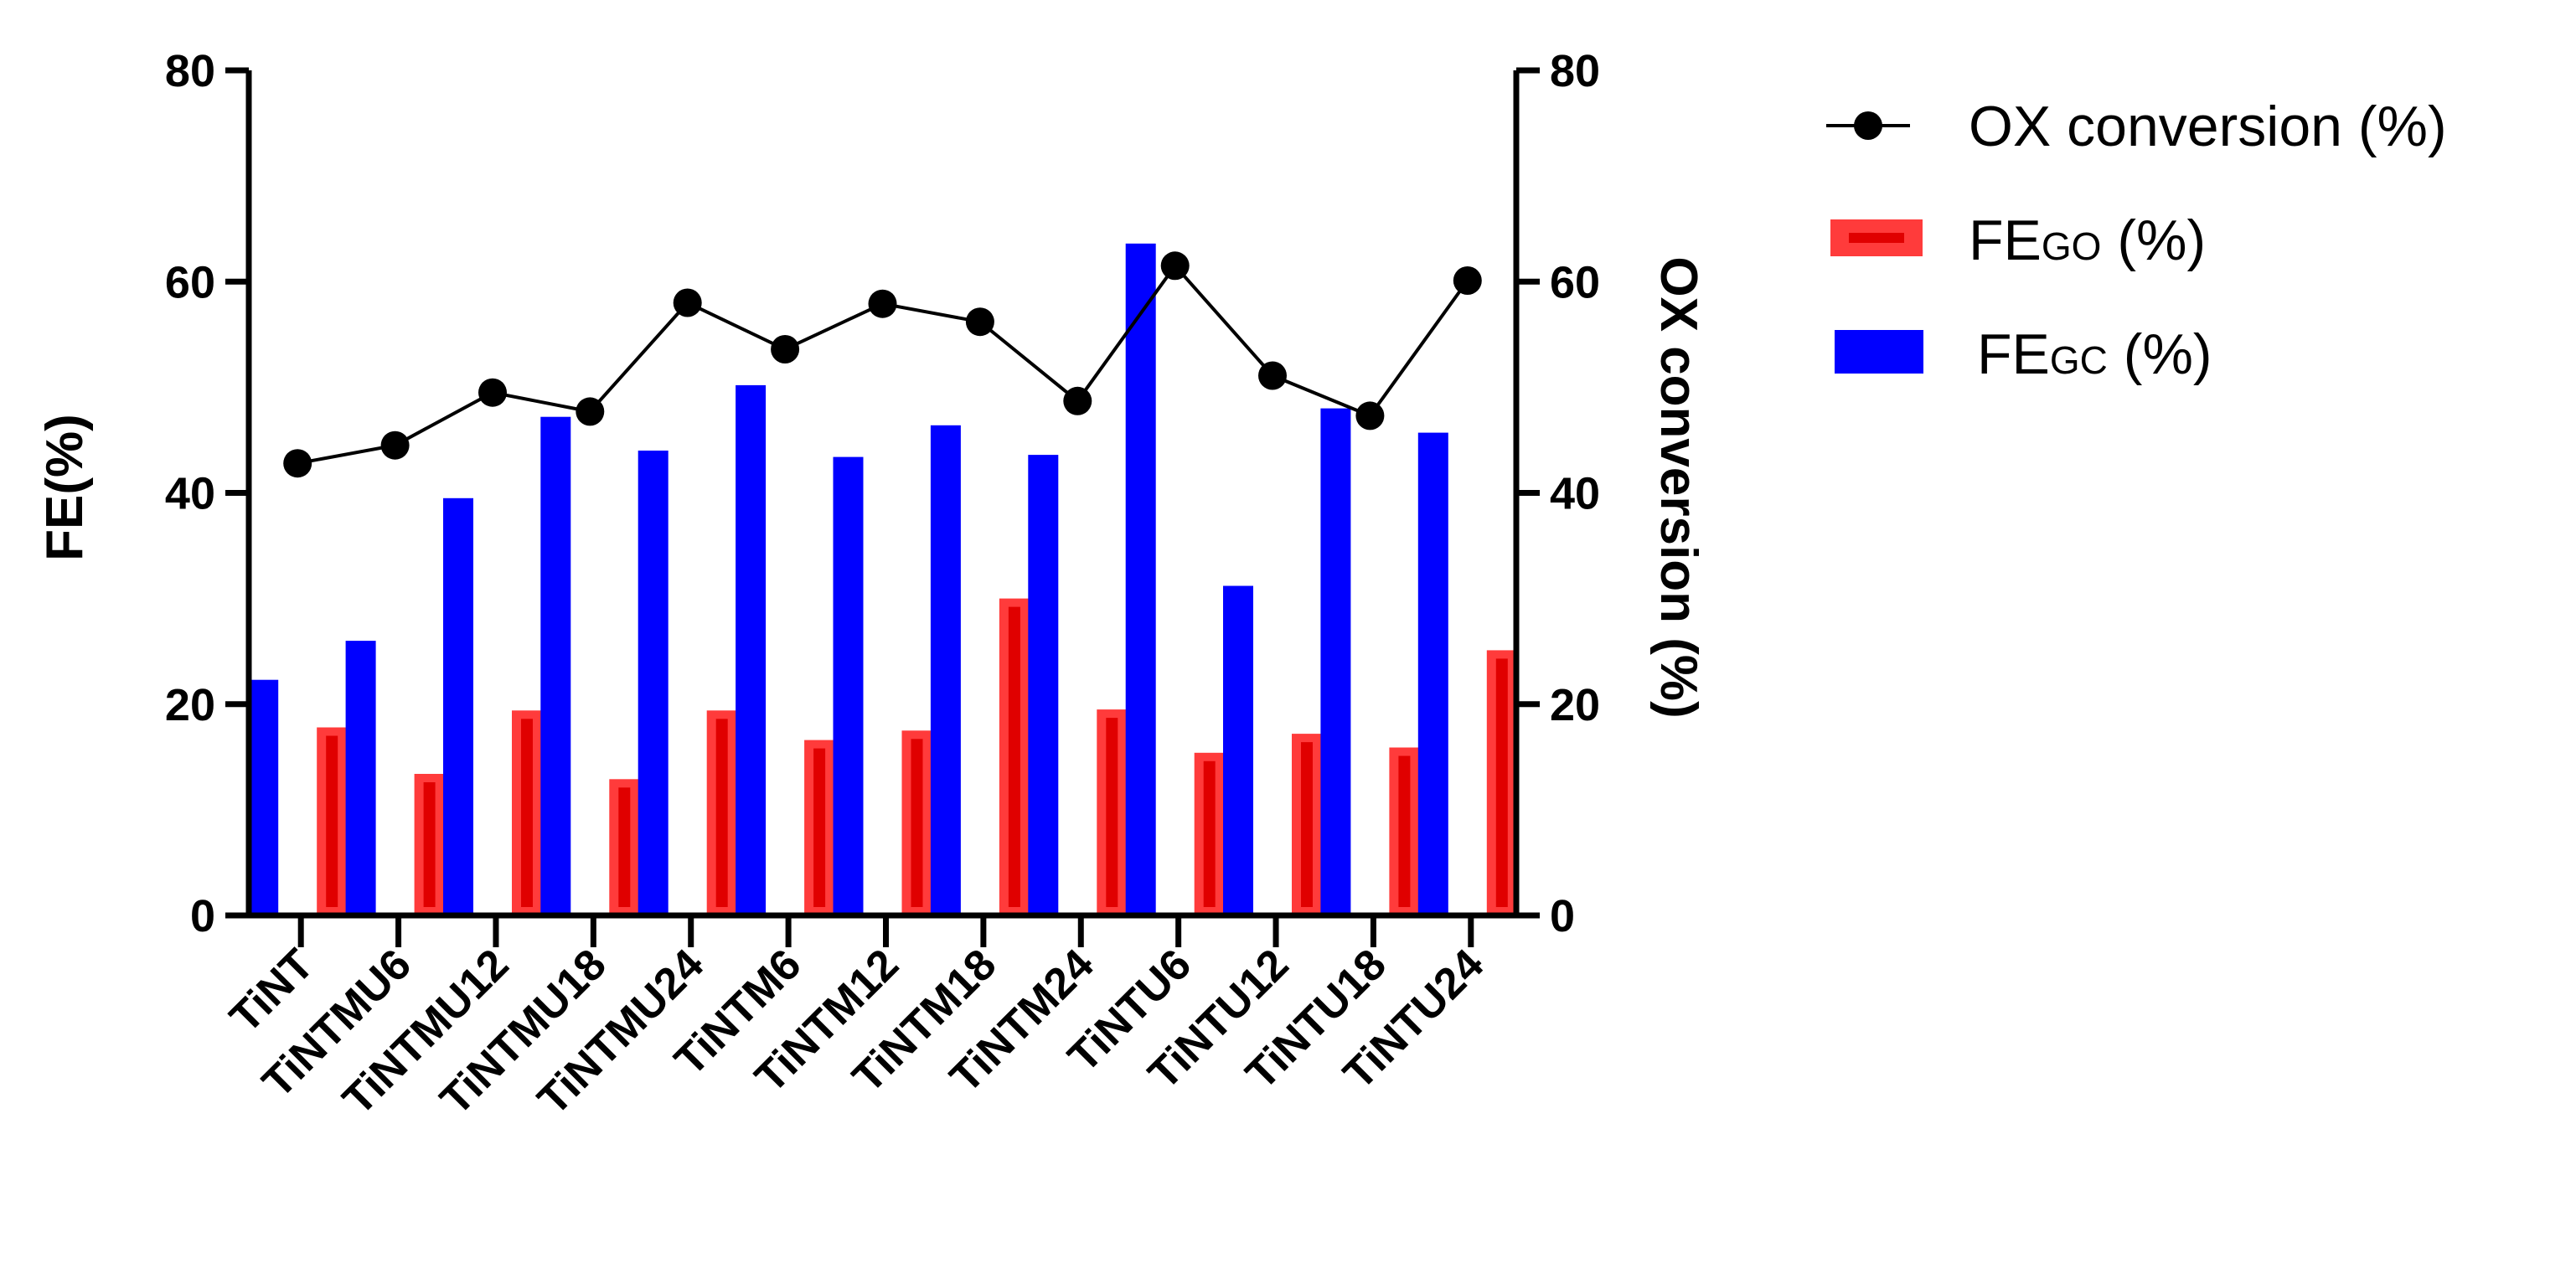 This screenshot has height=1263, width=2576. I want to click on y2-tick-label-80: 80, so click(1575, 71).